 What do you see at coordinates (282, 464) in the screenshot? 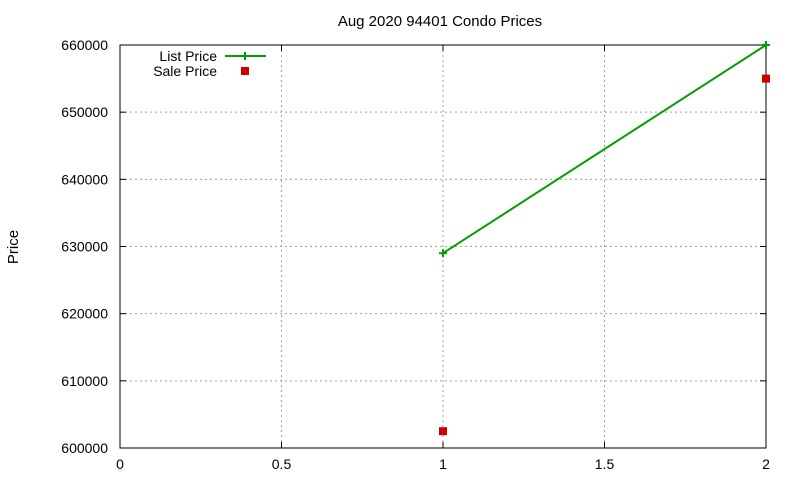
I see `x-tick-label: 0.5` at bounding box center [282, 464].